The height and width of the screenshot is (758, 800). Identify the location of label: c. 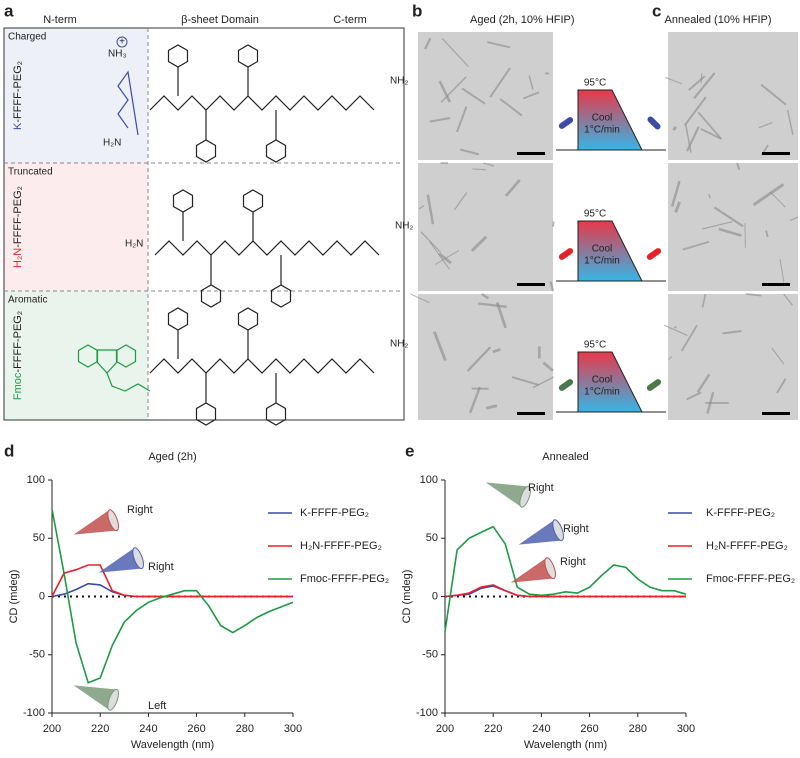
(656, 10).